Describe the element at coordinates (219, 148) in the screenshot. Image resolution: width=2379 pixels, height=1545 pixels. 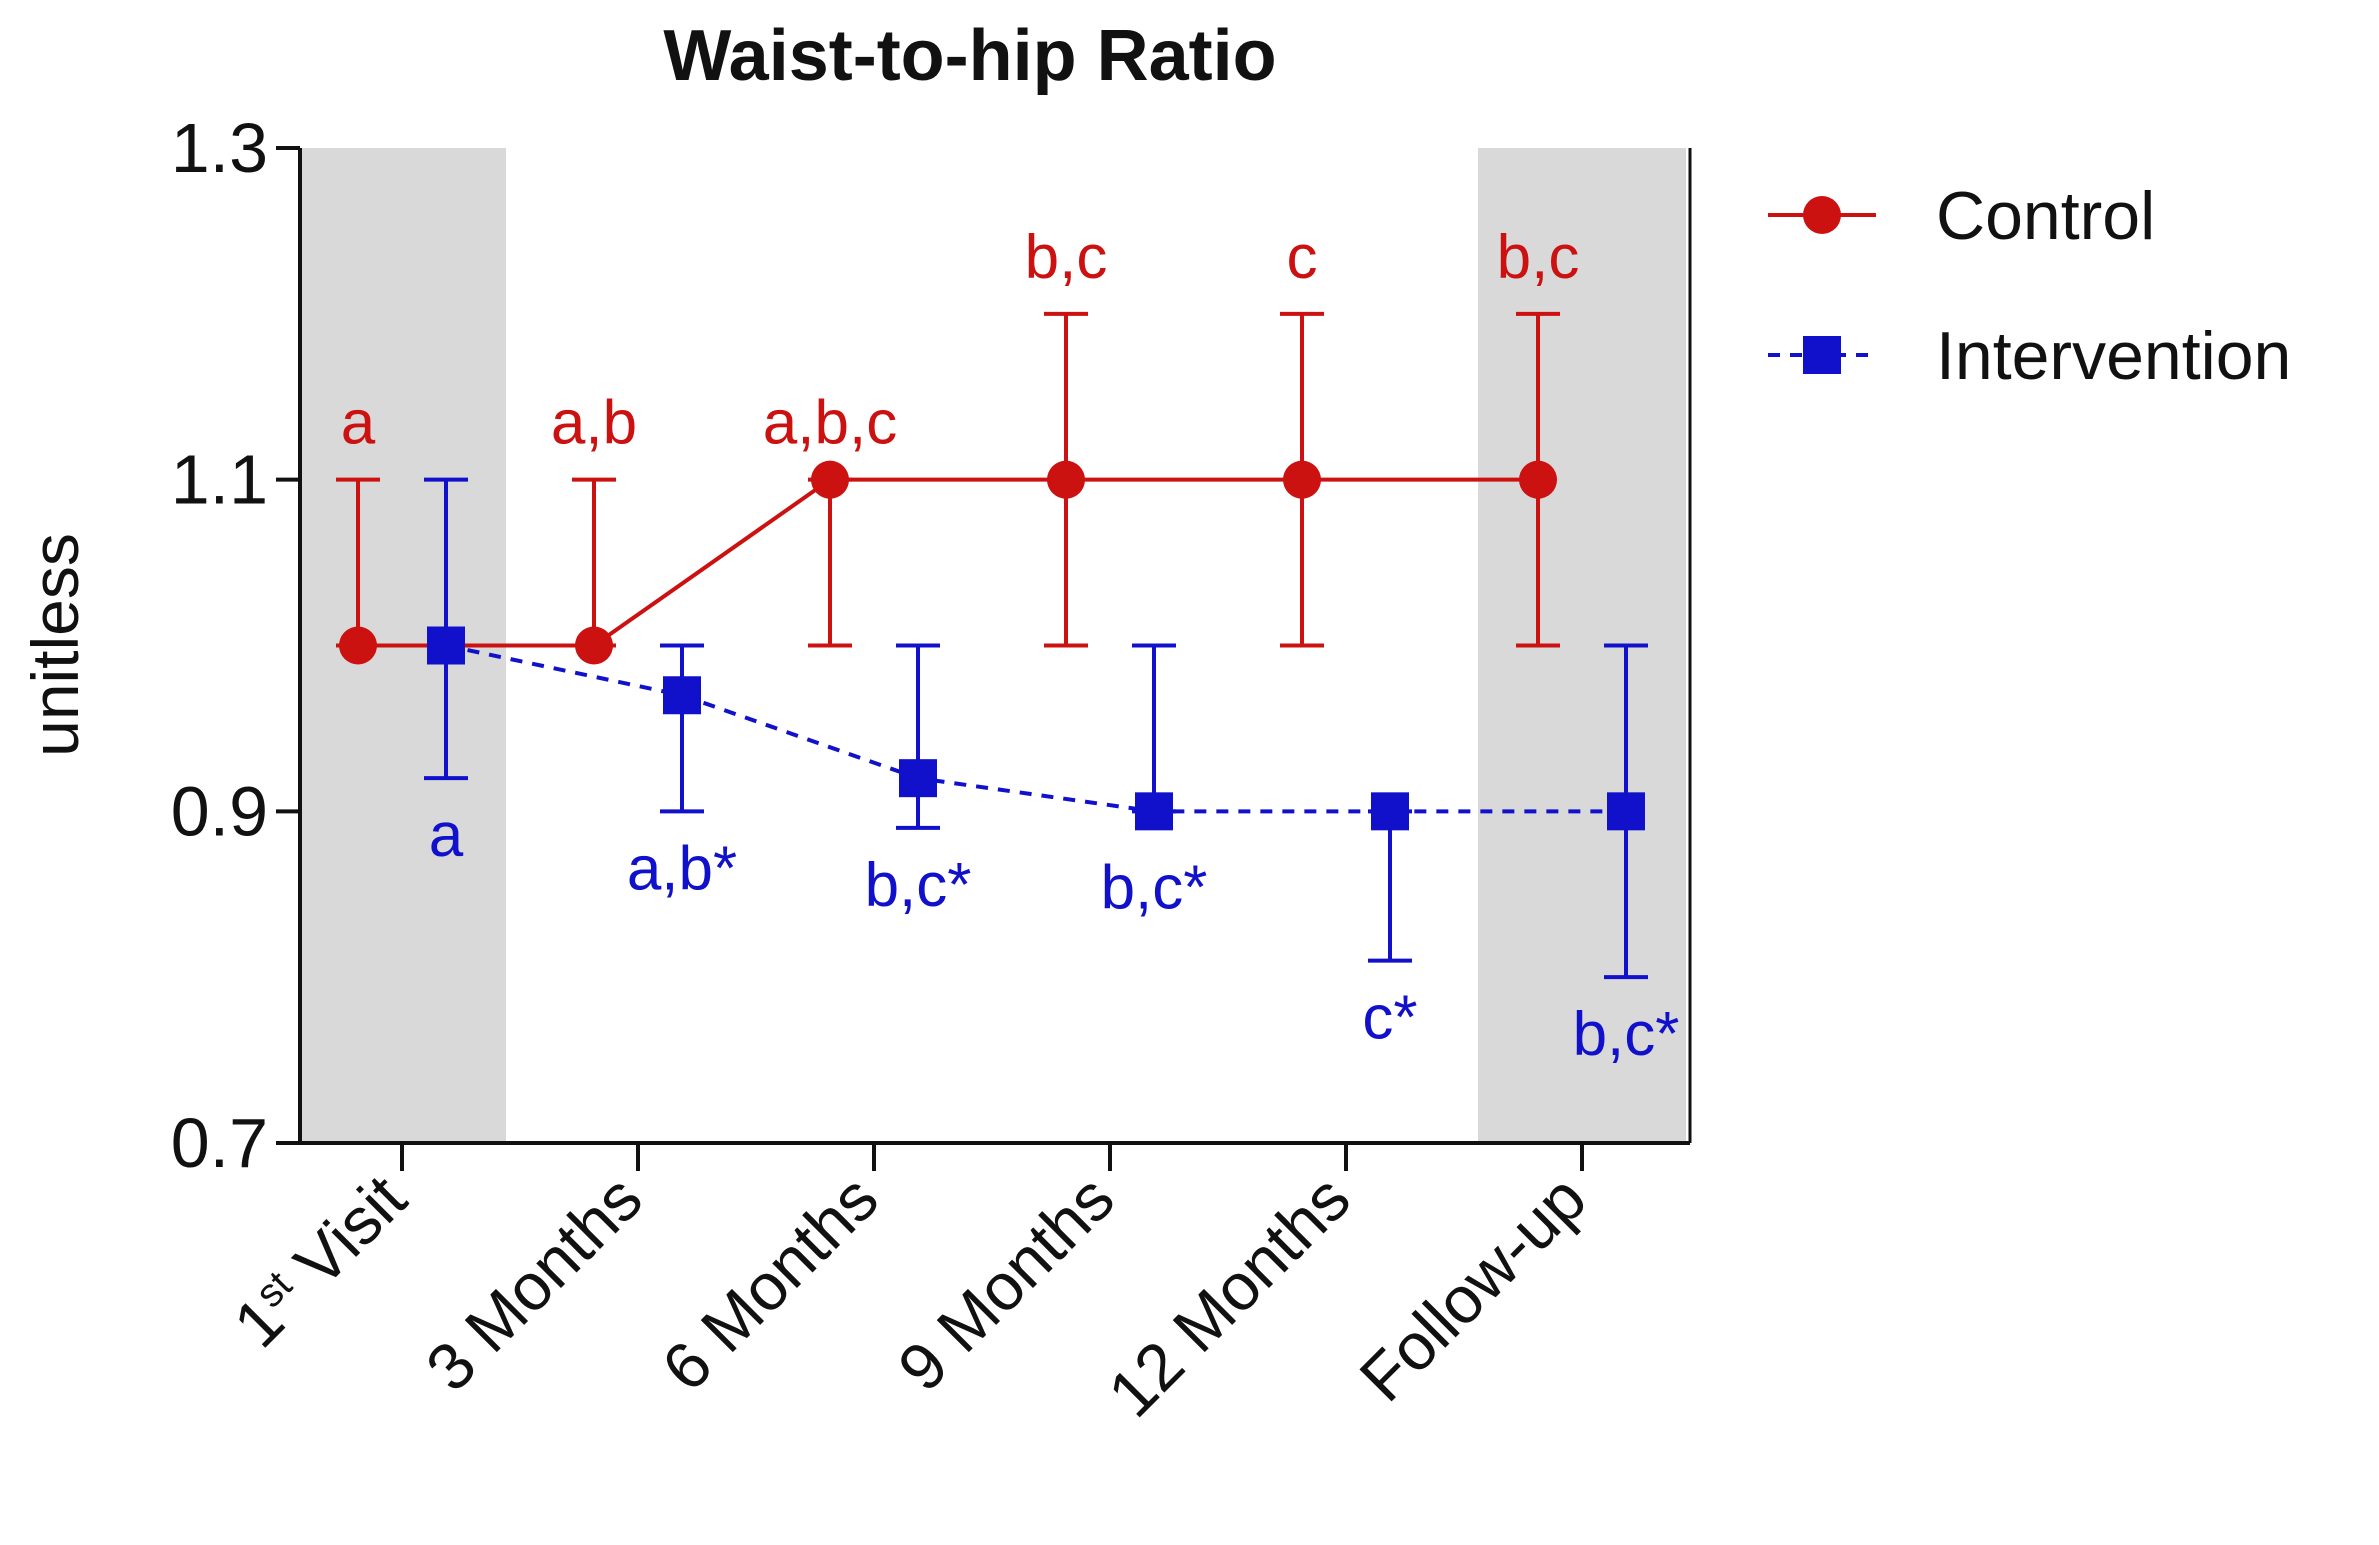
I see `y-tick-label: 1.3` at that location.